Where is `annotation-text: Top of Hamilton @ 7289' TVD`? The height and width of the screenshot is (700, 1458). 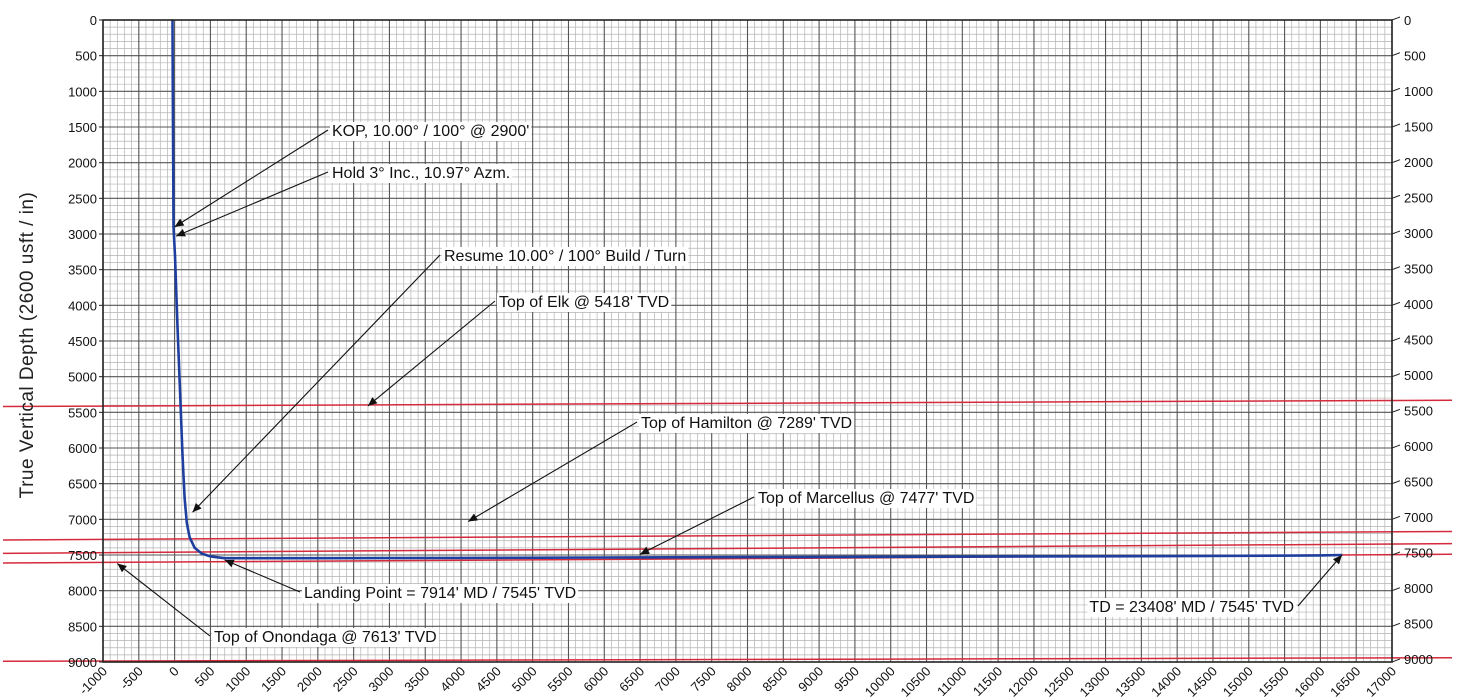 annotation-text: Top of Hamilton @ 7289' TVD is located at coordinates (746, 423).